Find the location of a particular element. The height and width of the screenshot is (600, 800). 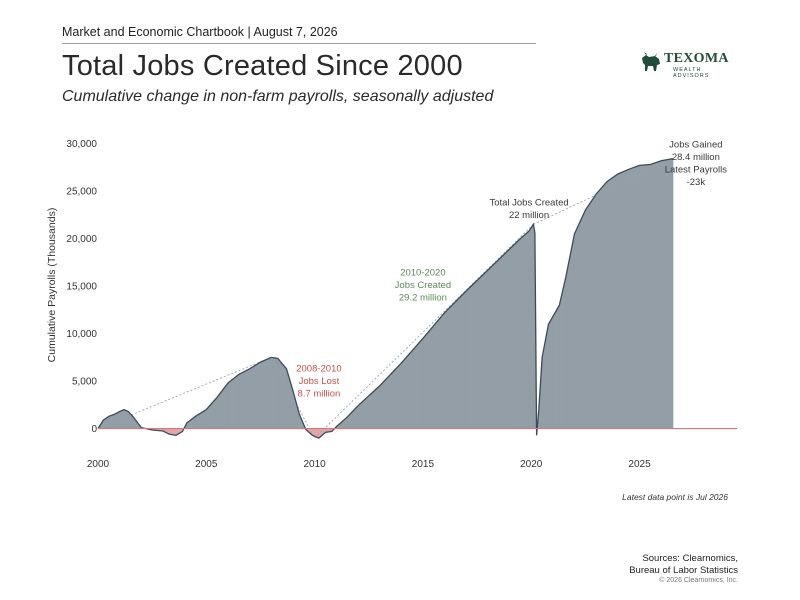

y-tick-label: 15,000 is located at coordinates (81, 287).